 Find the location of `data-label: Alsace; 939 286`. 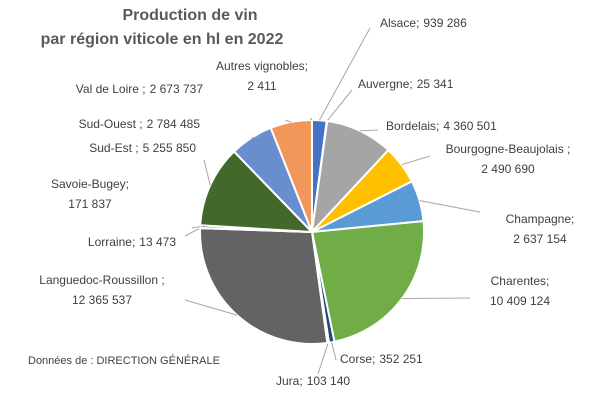

data-label: Alsace; 939 286 is located at coordinates (423, 23).